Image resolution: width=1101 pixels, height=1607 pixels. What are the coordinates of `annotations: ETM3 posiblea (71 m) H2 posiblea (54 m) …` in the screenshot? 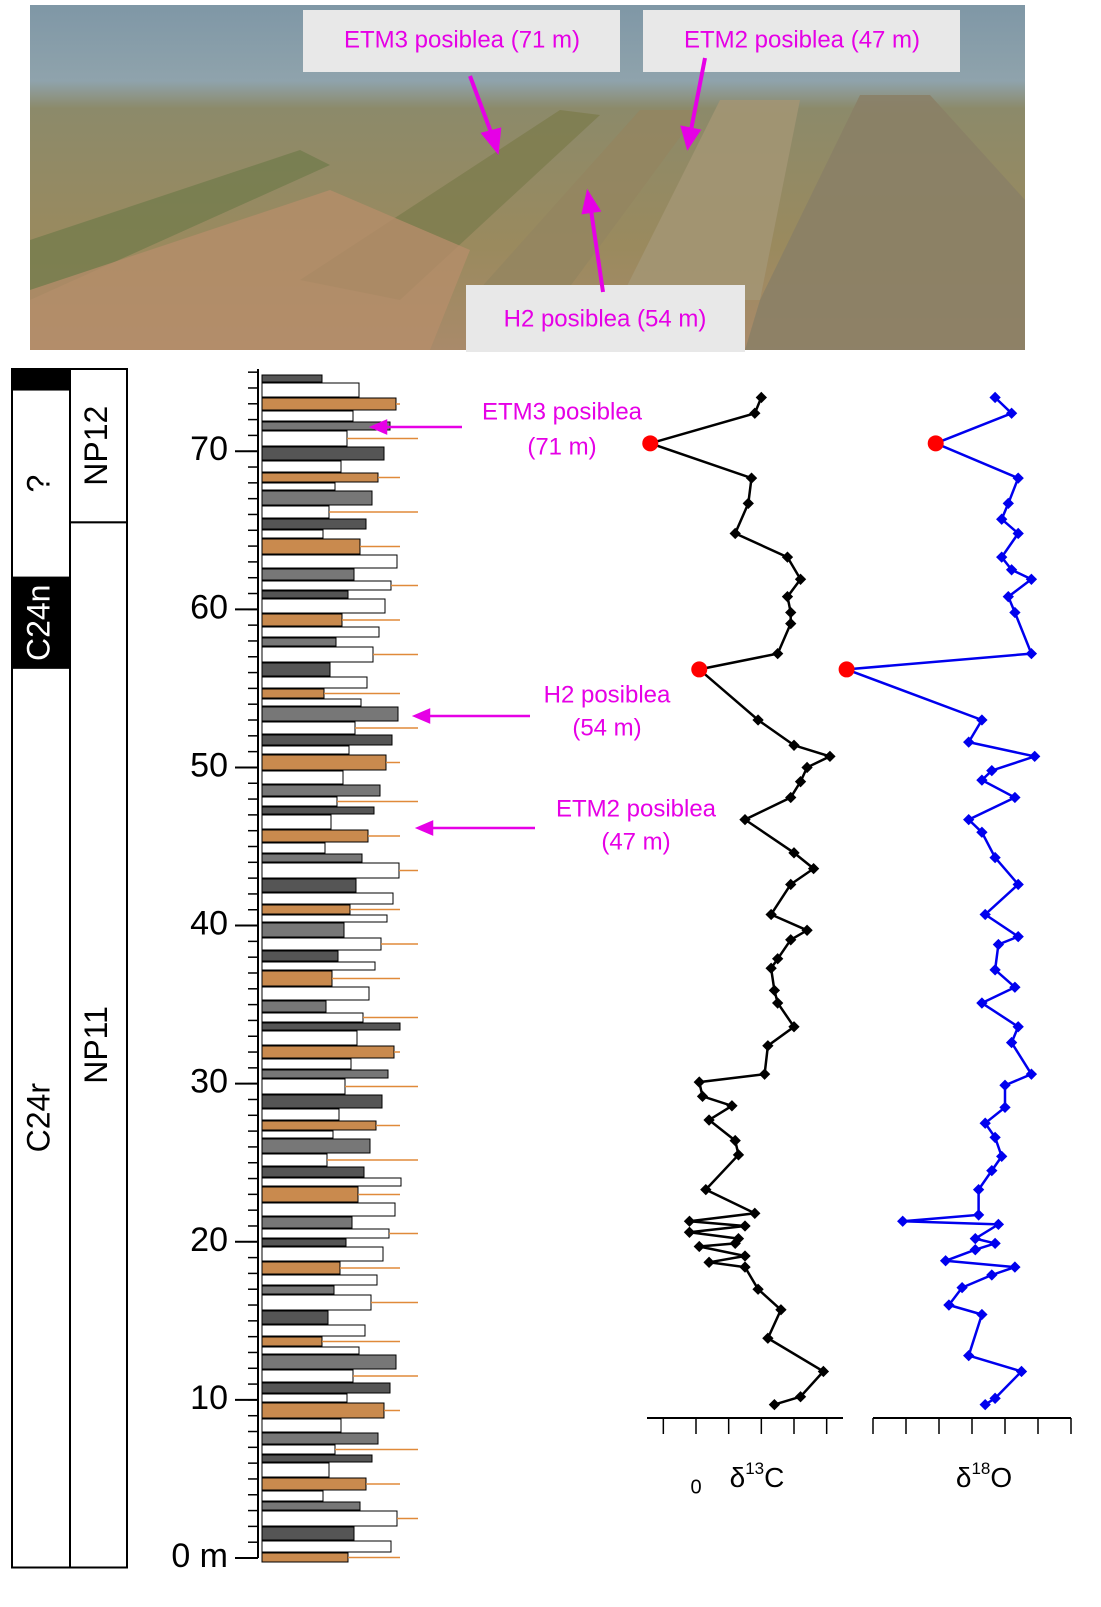 It's located at (542, 626).